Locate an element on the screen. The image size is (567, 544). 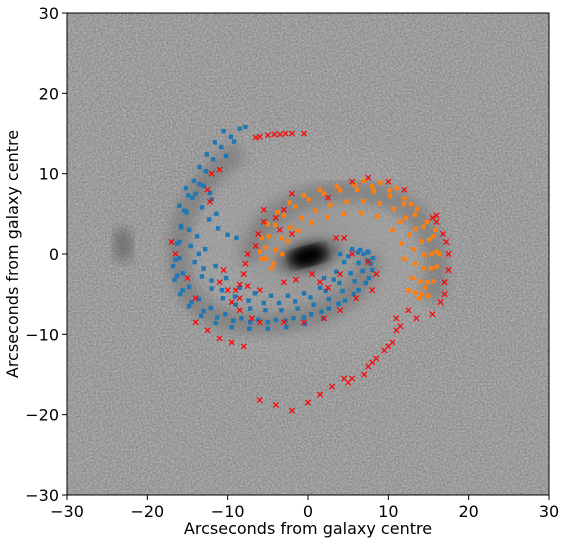
x-tick-label-0: −30 is located at coordinates (67, 511).